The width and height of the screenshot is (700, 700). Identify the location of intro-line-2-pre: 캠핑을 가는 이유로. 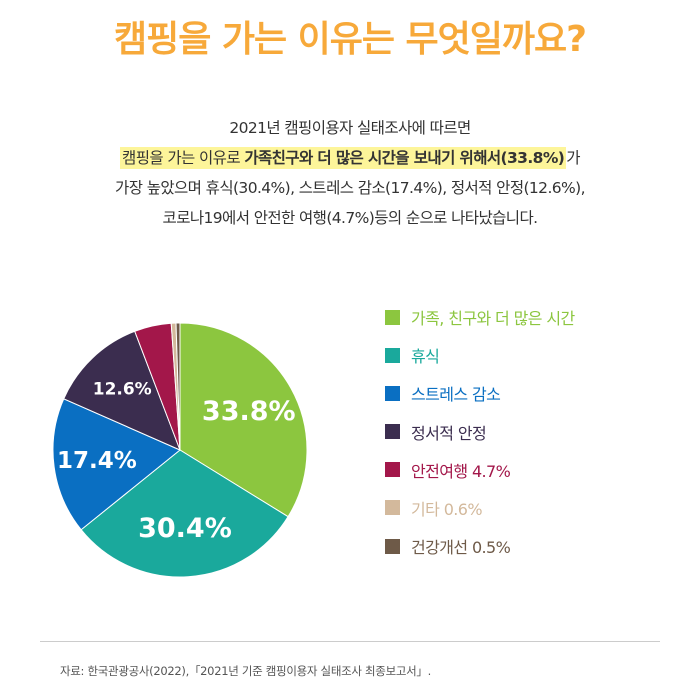
(183, 158).